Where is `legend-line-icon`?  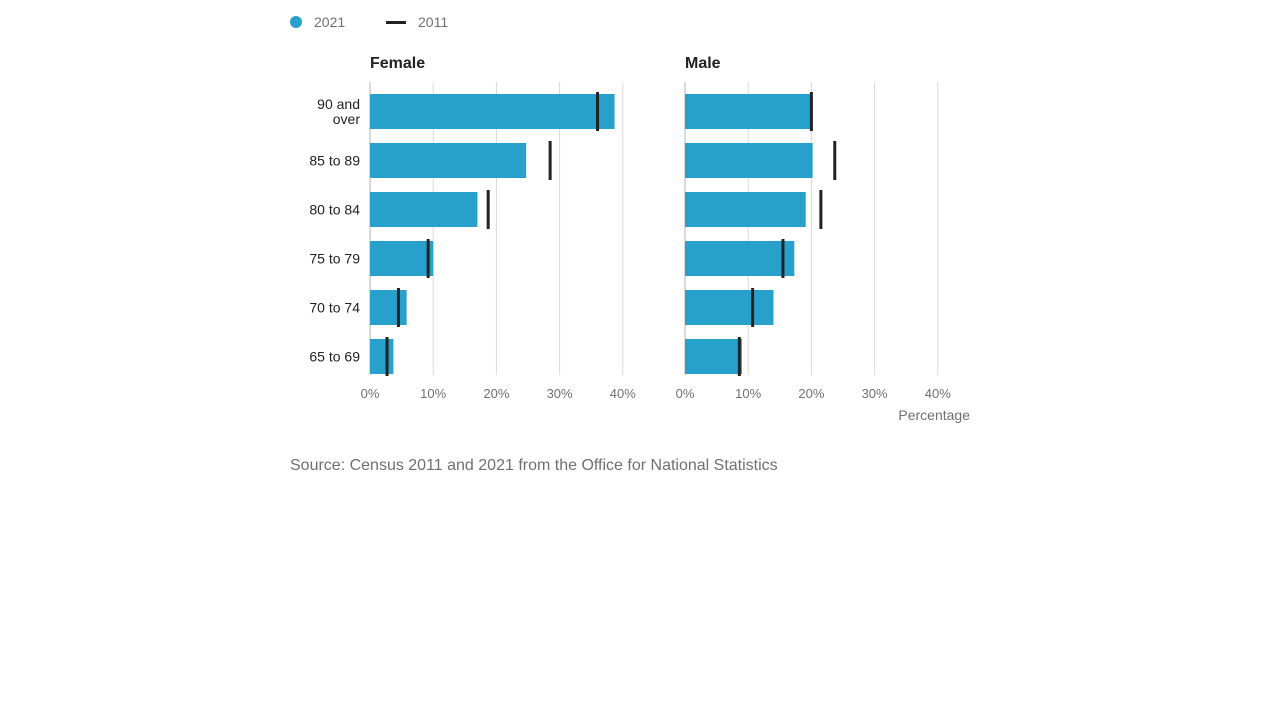 legend-line-icon is located at coordinates (396, 22).